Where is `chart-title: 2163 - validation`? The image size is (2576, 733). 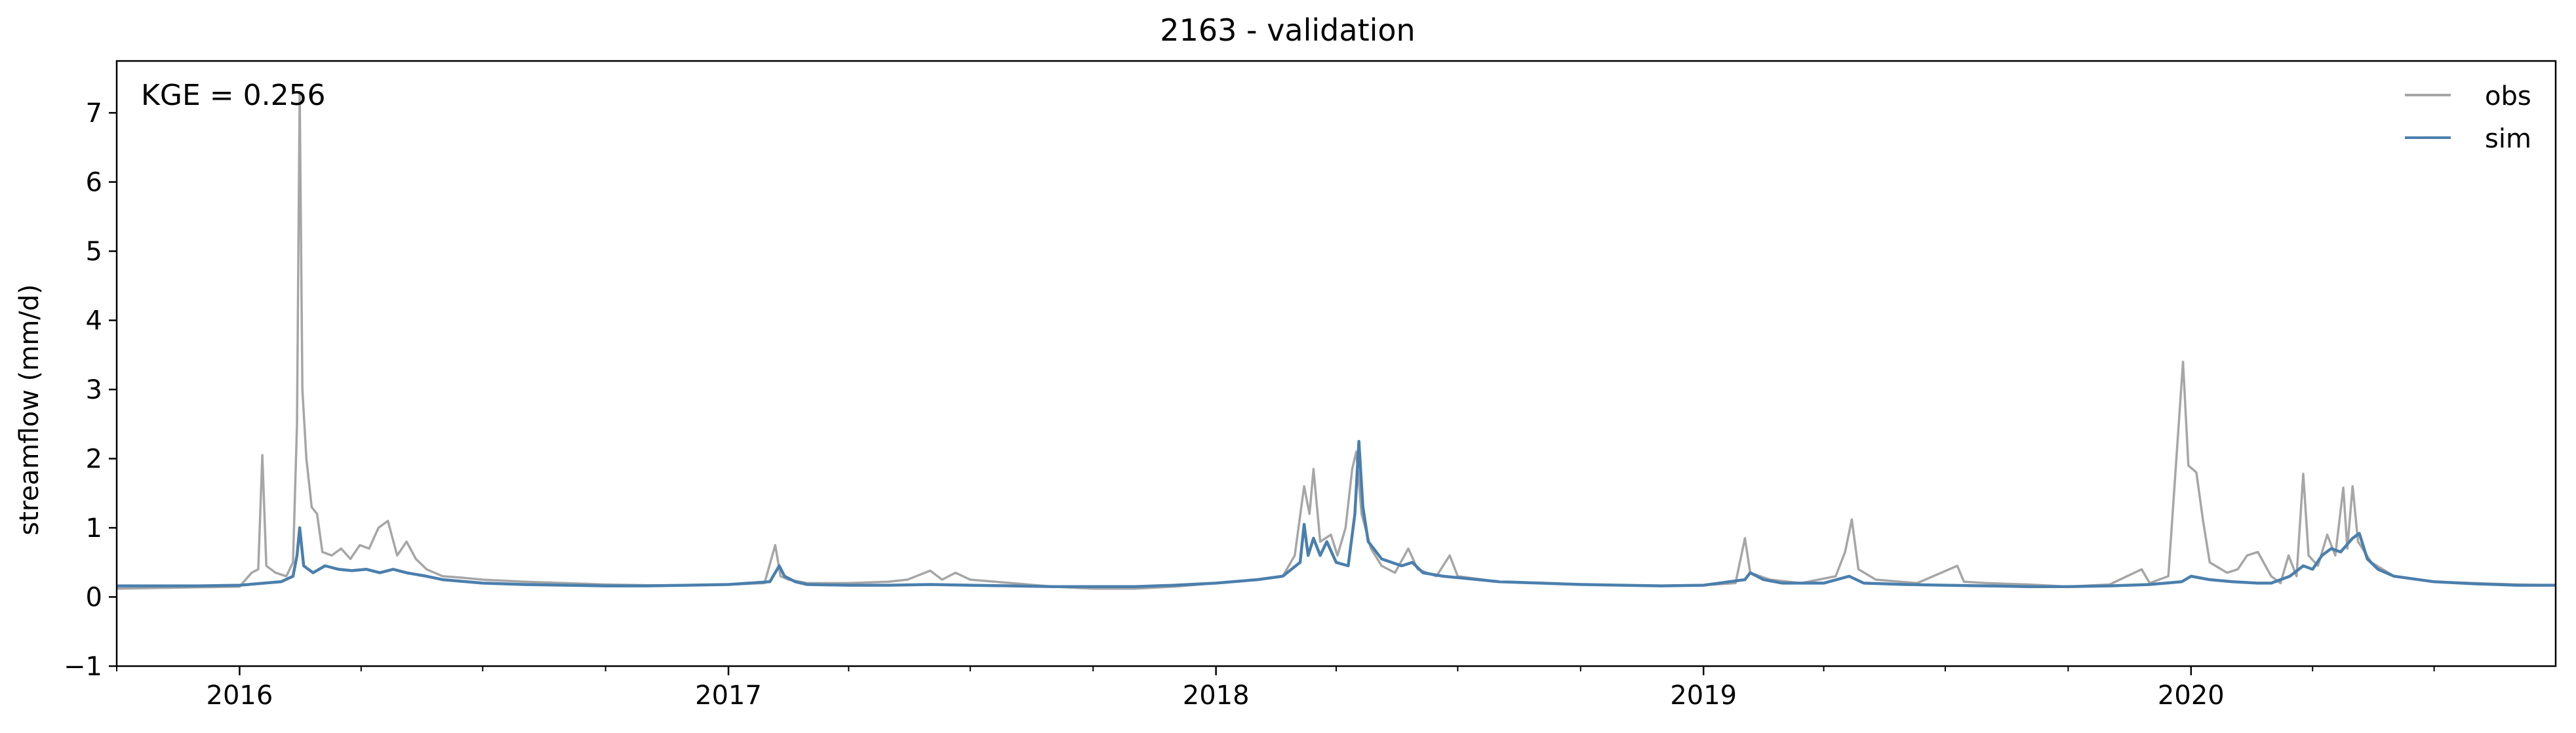
chart-title: 2163 - validation is located at coordinates (1287, 30).